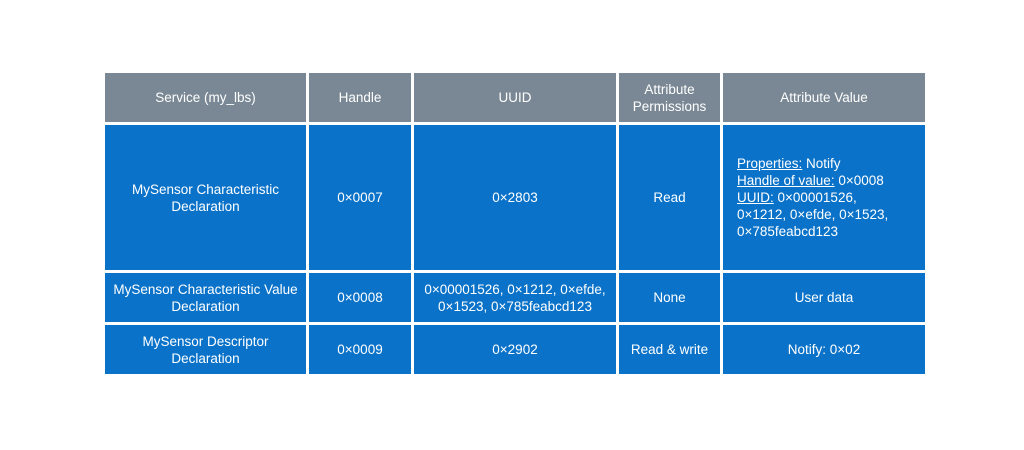 Image resolution: width=1024 pixels, height=450 pixels. I want to click on header-uuid: UUID, so click(515, 97).